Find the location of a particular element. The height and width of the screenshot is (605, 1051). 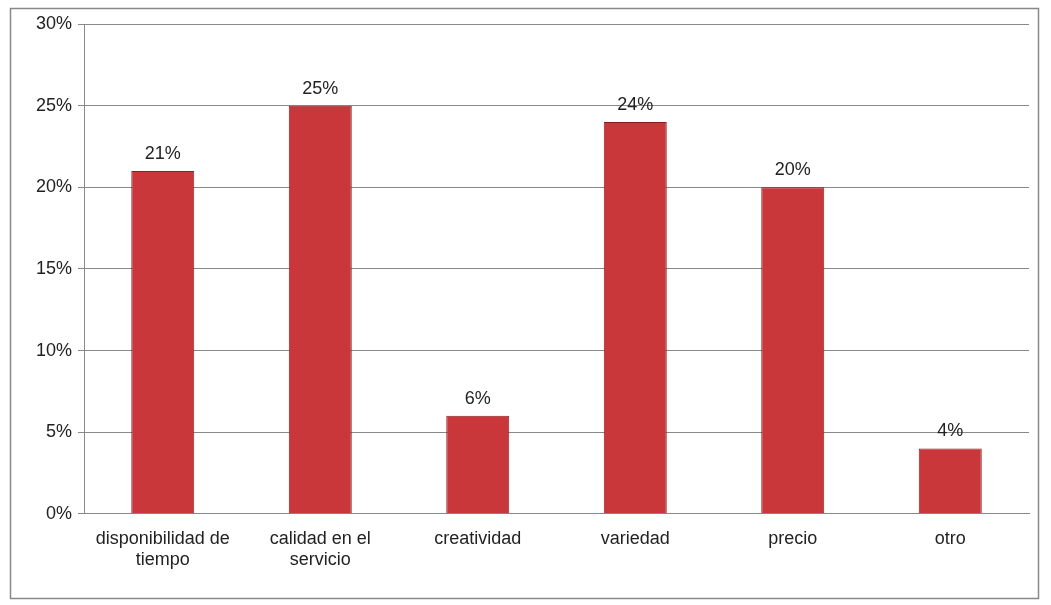

x-tick-label: disponibilidad de tiempo is located at coordinates (162, 548).